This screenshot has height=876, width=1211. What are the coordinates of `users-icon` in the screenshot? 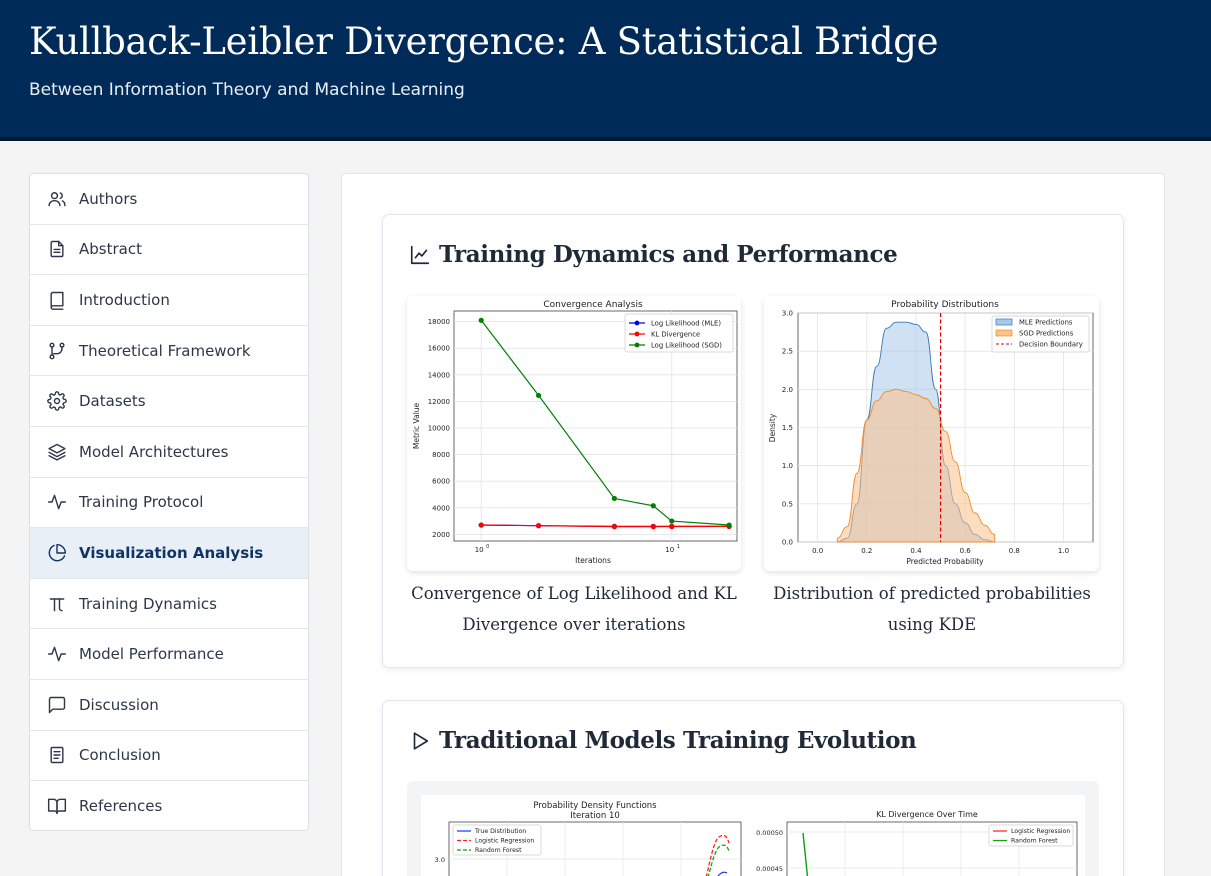 It's located at (57, 199).